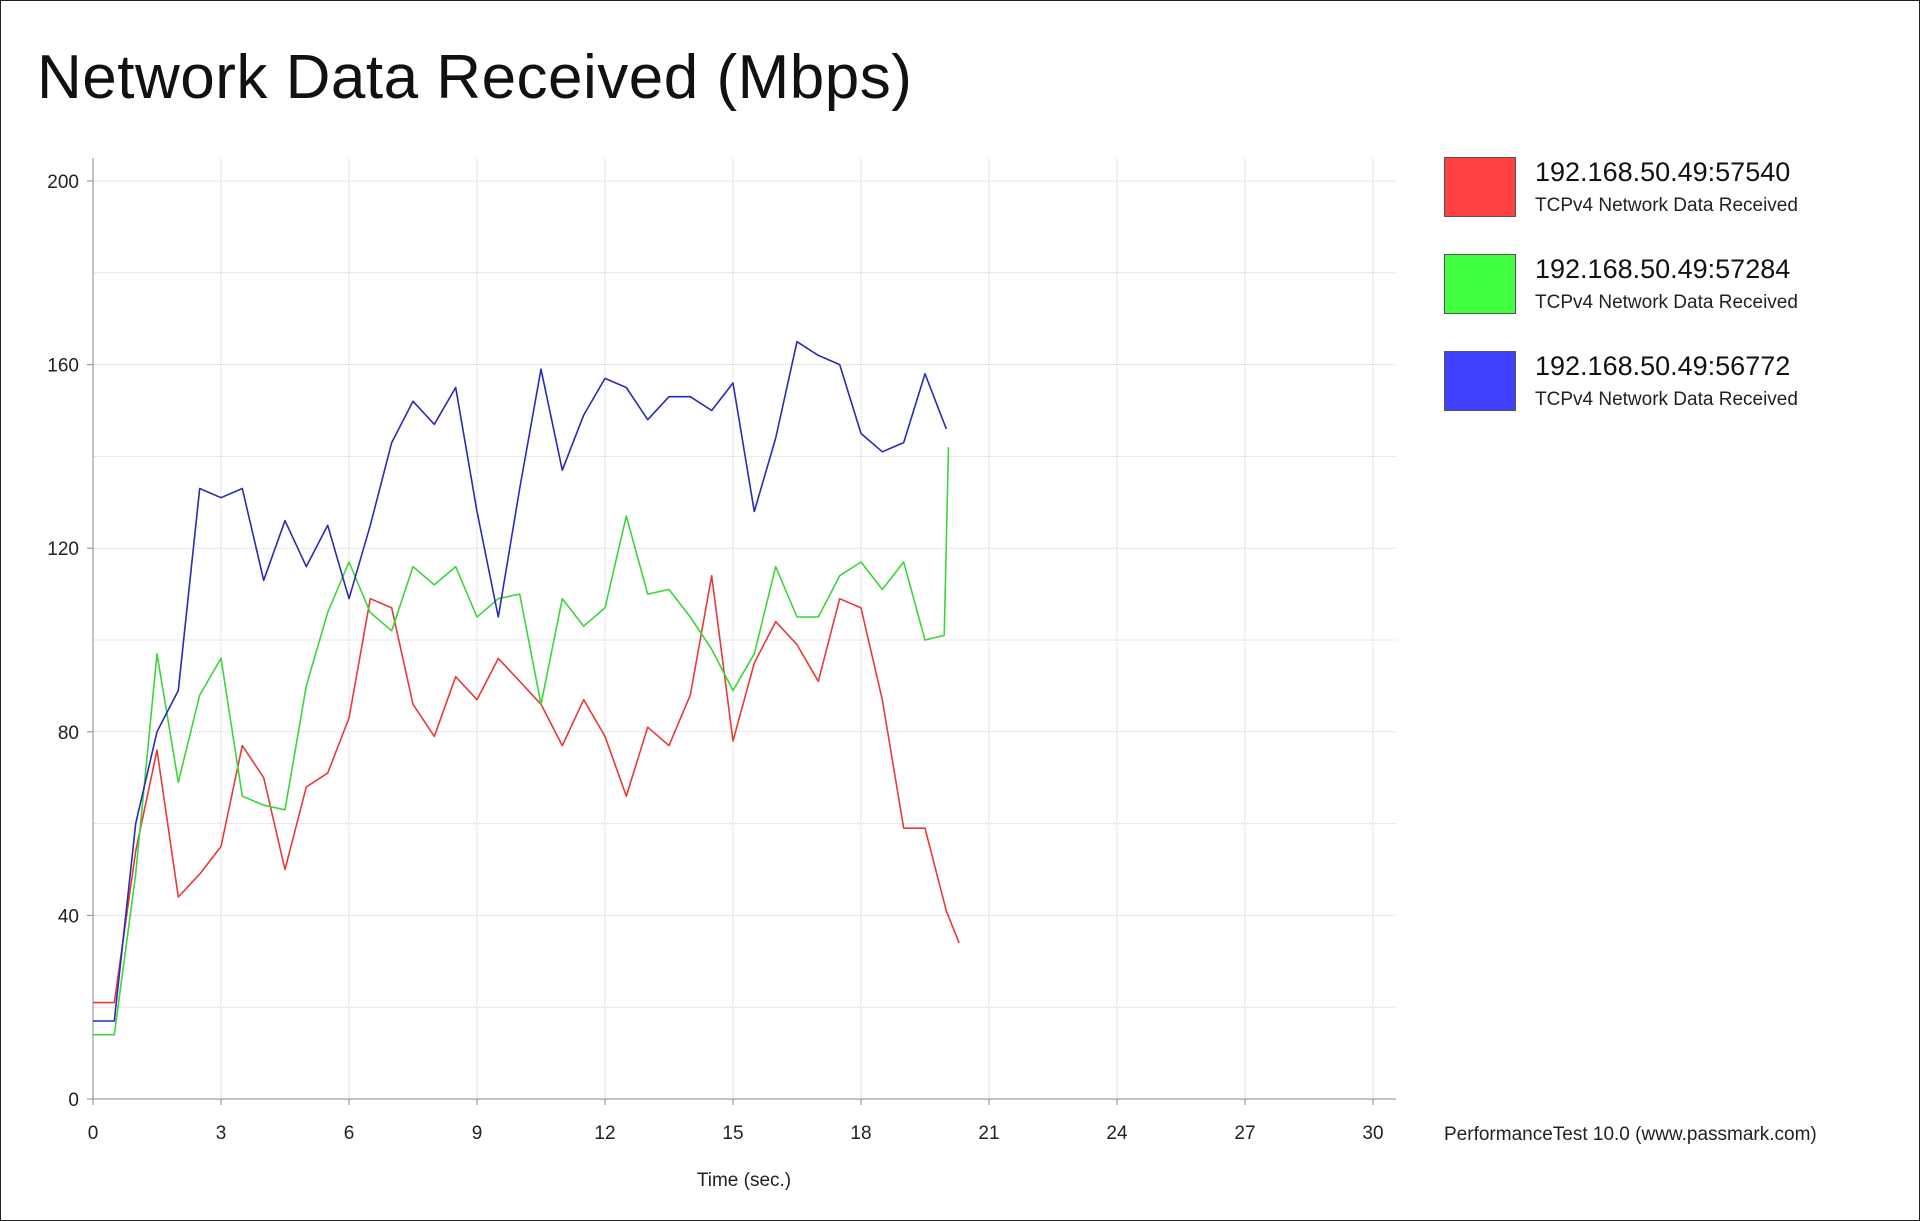  I want to click on x-tick-label: 21, so click(988, 1133).